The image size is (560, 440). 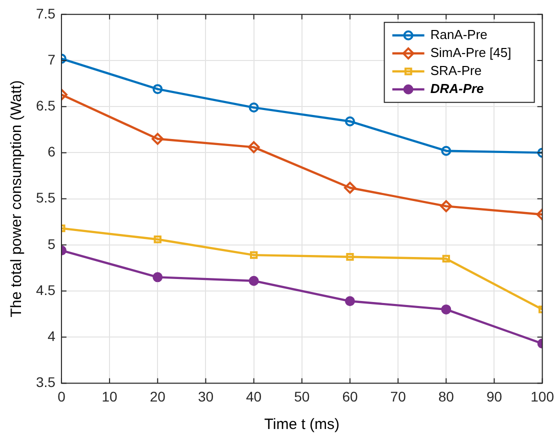 I want to click on x-tick-label: 90, so click(x=494, y=396).